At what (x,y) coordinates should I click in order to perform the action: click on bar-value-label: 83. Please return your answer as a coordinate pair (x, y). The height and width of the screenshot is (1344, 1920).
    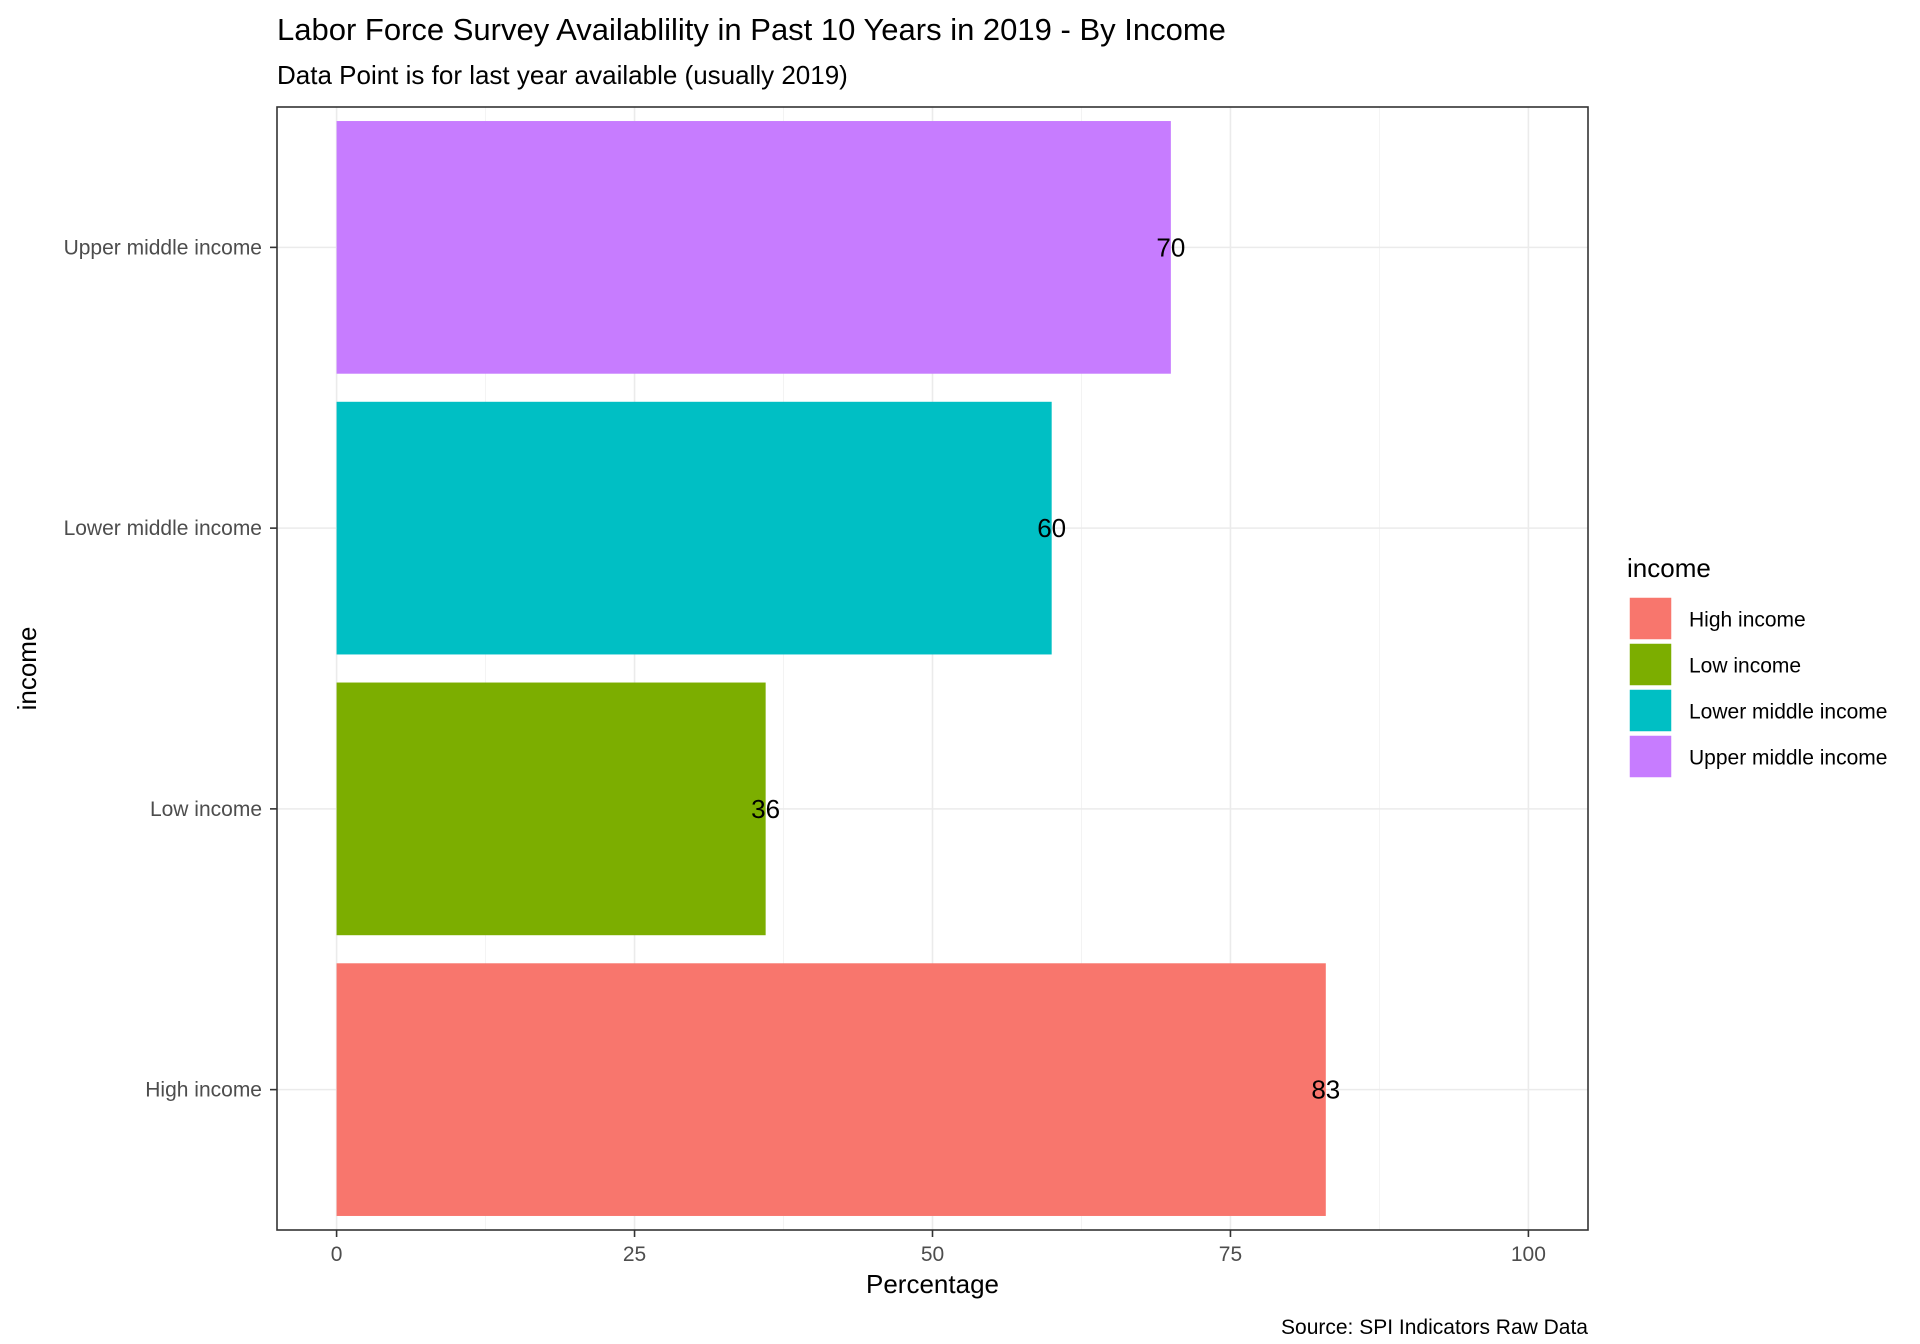
    Looking at the image, I should click on (1325, 1090).